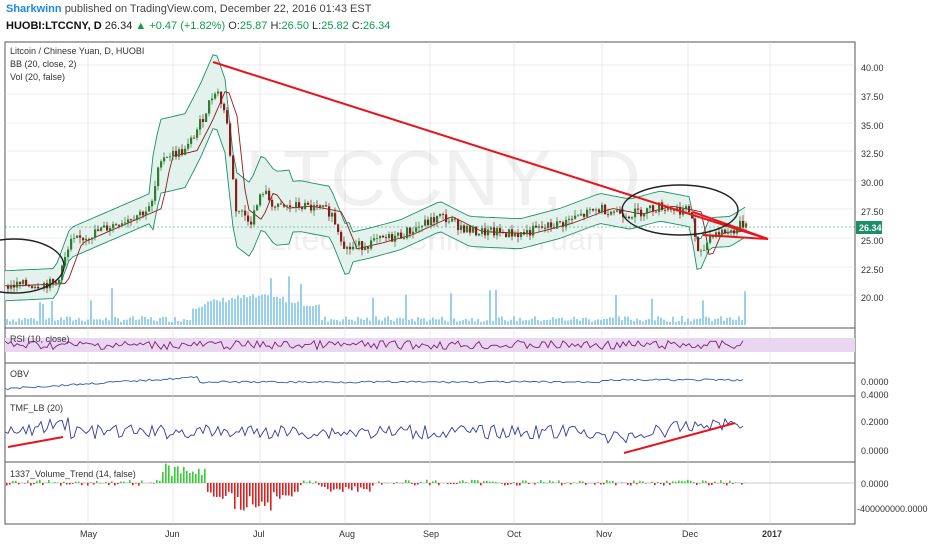 The height and width of the screenshot is (550, 932). I want to click on bb-legend: BB (20, close, 2), so click(43, 64).